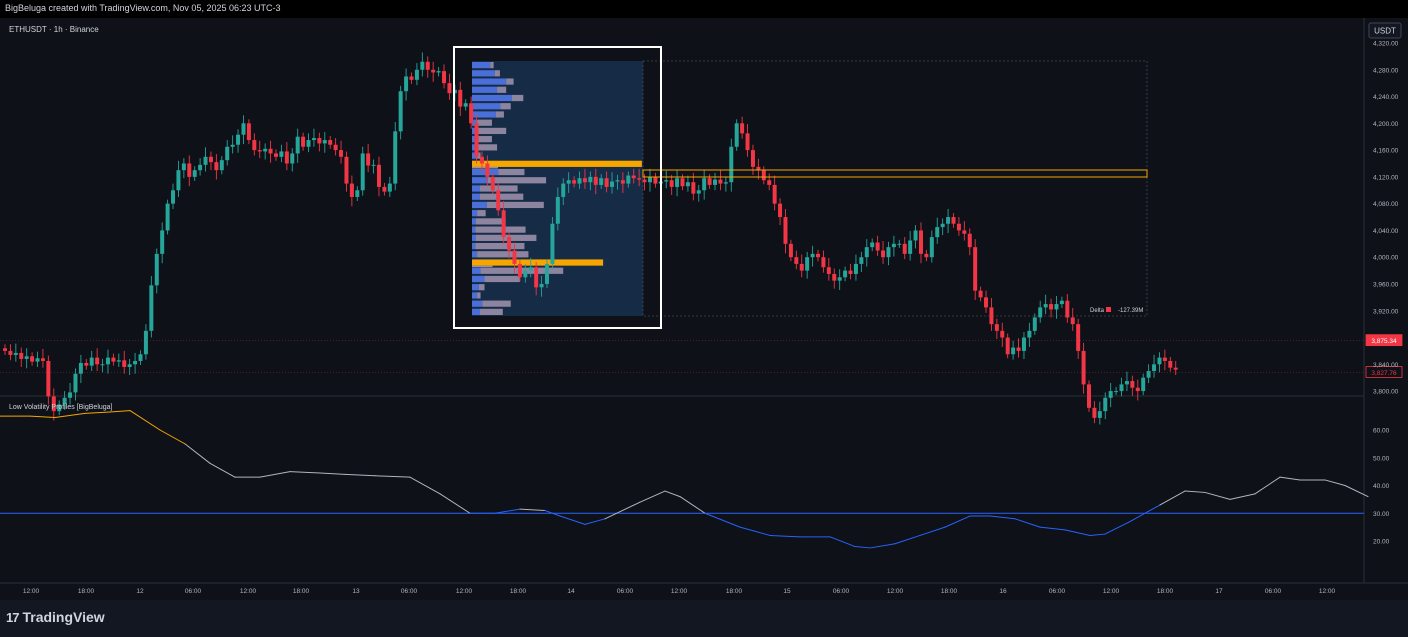 The height and width of the screenshot is (637, 1408). I want to click on price-tick-label: 3,920.00, so click(1386, 311).